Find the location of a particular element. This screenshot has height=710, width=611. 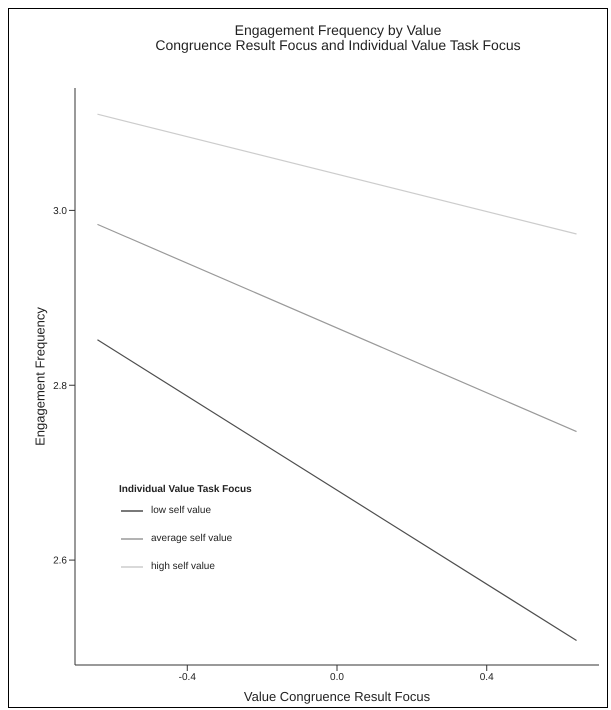

legend-title: Individual Value Task Focus is located at coordinates (185, 489).